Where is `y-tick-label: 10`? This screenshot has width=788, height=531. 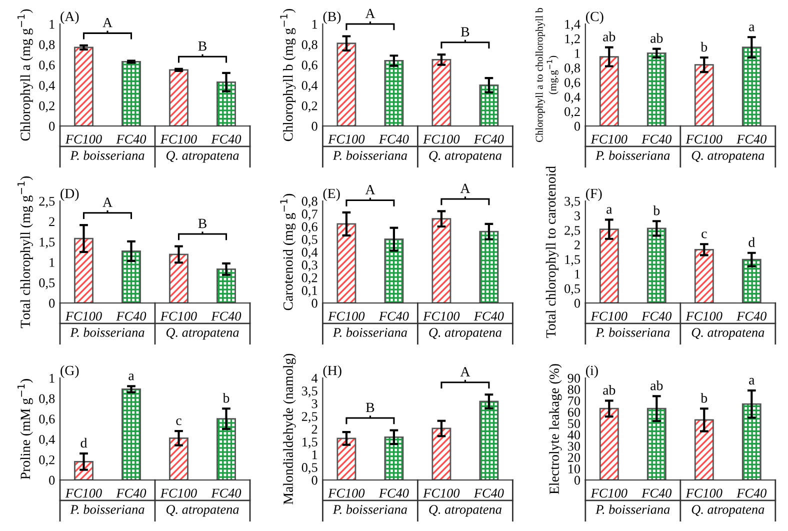
y-tick-label: 10 is located at coordinates (574, 469).